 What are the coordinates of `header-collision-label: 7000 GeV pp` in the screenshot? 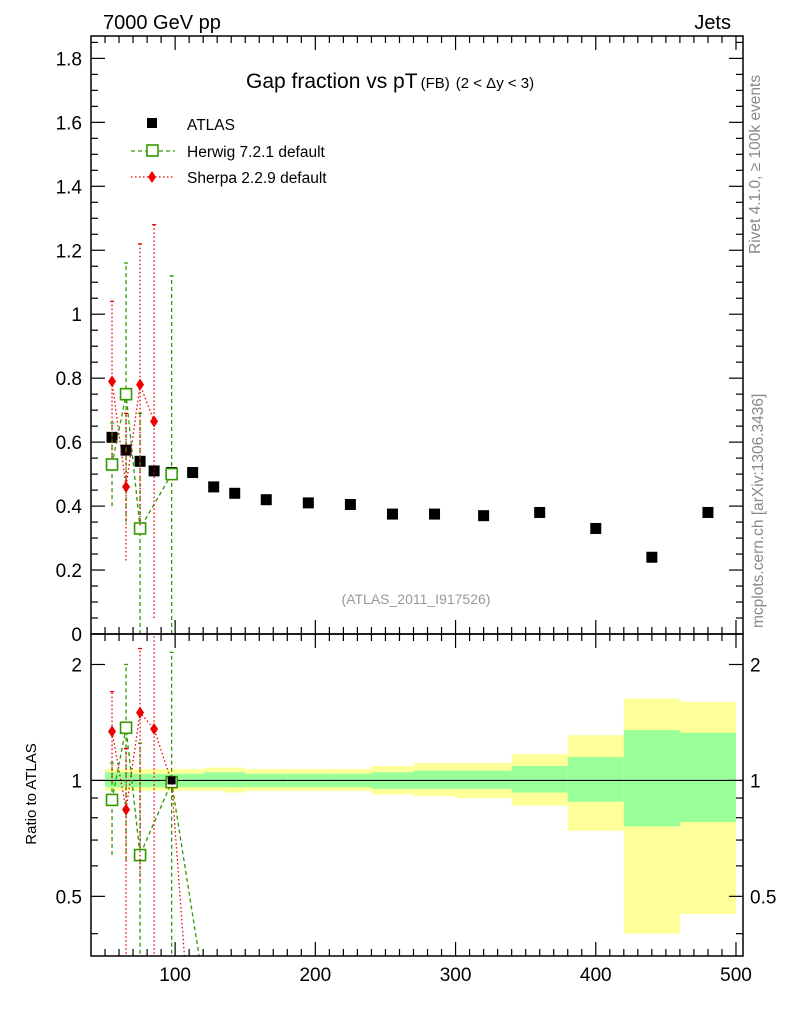 It's located at (162, 23).